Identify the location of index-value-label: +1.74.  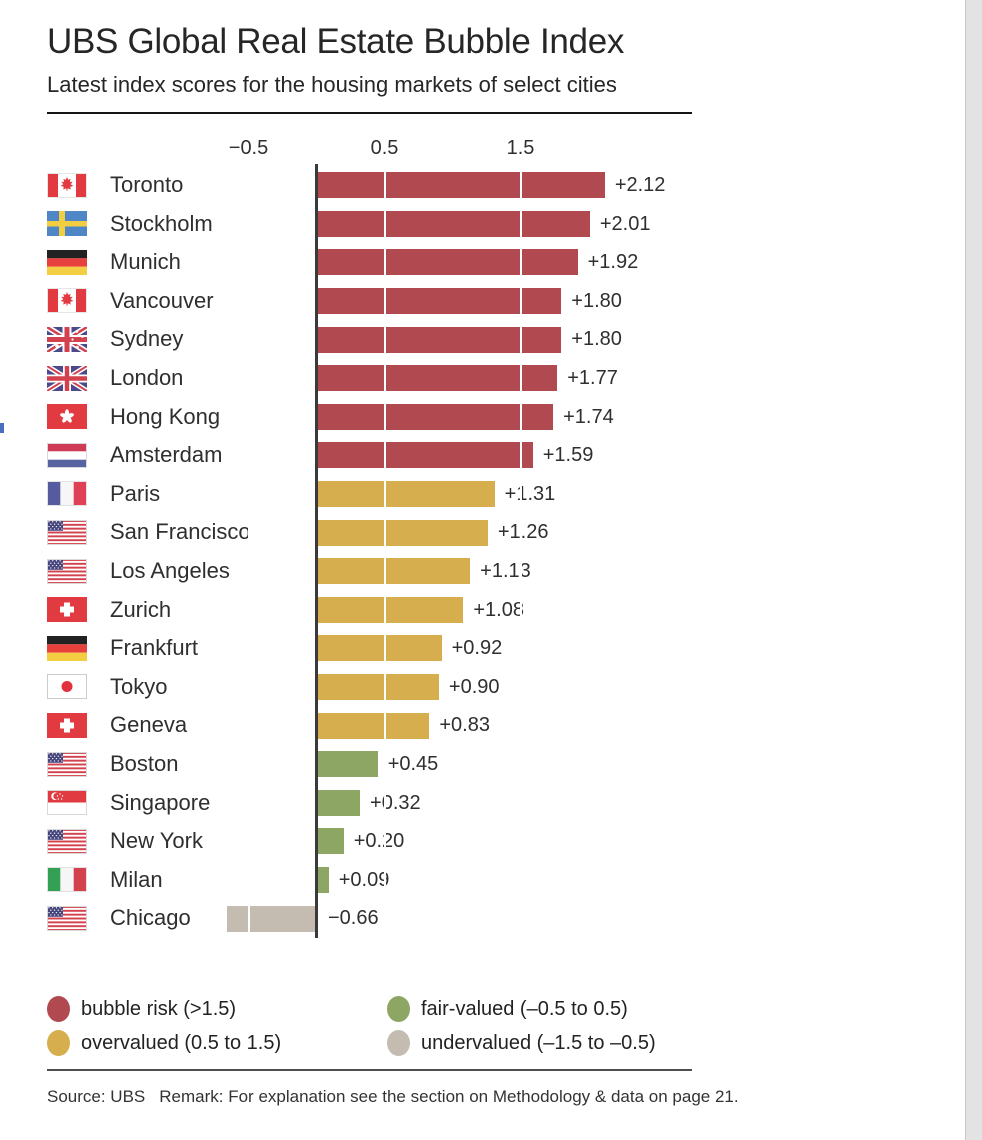
(588, 416).